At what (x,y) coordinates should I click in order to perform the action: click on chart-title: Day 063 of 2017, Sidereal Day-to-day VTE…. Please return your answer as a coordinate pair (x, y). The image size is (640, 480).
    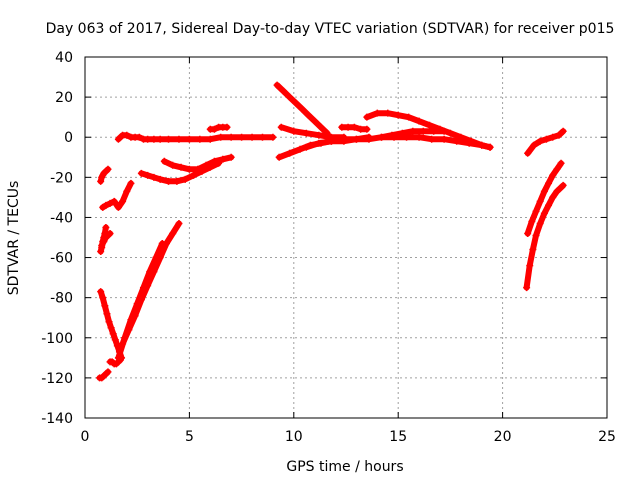
    Looking at the image, I should click on (330, 29).